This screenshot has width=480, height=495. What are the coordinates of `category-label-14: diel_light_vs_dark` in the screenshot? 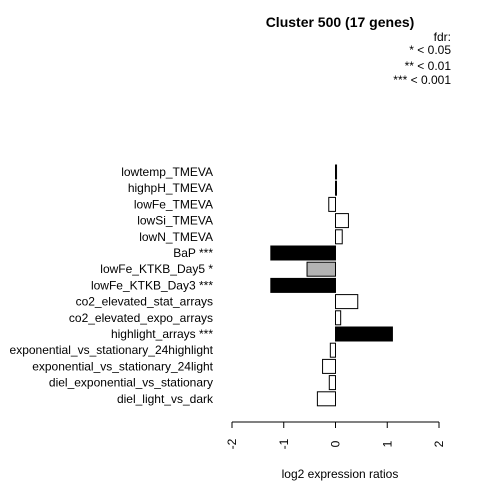 It's located at (165, 399).